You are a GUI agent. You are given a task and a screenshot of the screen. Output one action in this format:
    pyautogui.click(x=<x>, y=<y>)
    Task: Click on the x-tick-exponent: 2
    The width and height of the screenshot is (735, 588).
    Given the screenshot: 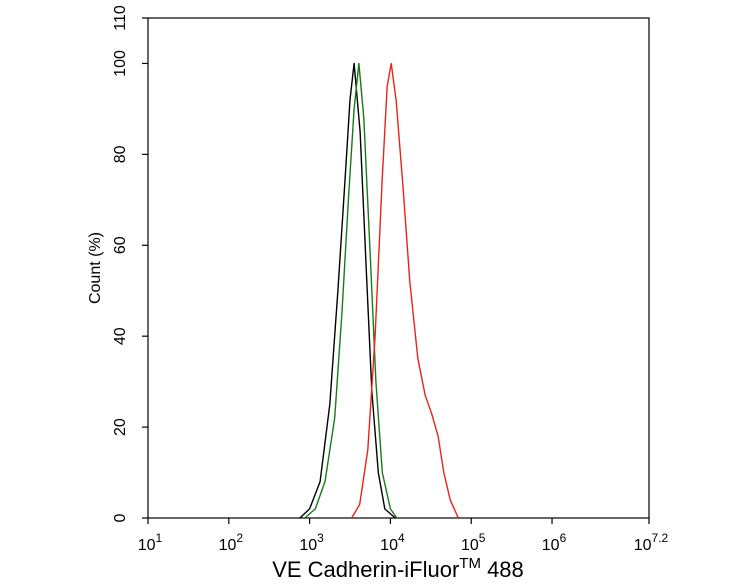 What is the action you would take?
    pyautogui.click(x=239, y=538)
    